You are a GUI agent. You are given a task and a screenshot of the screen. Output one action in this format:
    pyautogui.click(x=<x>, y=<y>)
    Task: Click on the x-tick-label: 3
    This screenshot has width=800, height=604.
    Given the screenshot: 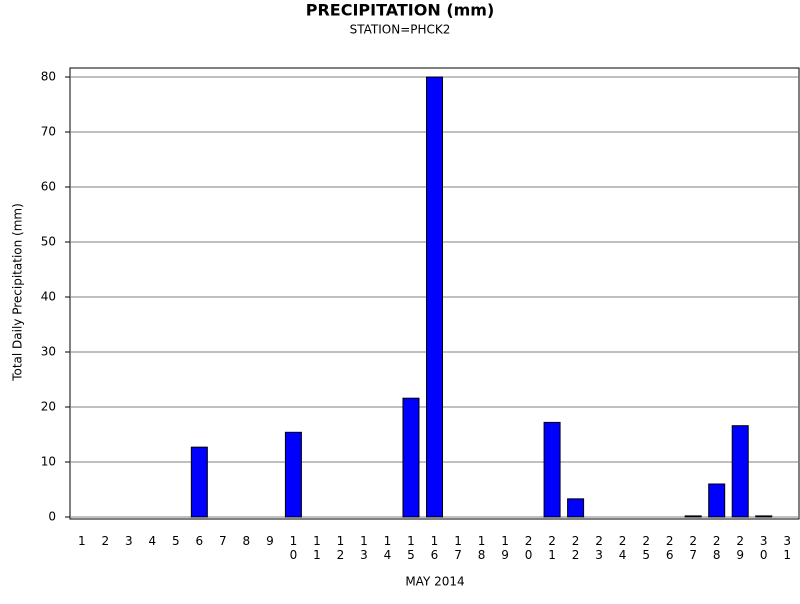 What is the action you would take?
    pyautogui.click(x=129, y=541)
    